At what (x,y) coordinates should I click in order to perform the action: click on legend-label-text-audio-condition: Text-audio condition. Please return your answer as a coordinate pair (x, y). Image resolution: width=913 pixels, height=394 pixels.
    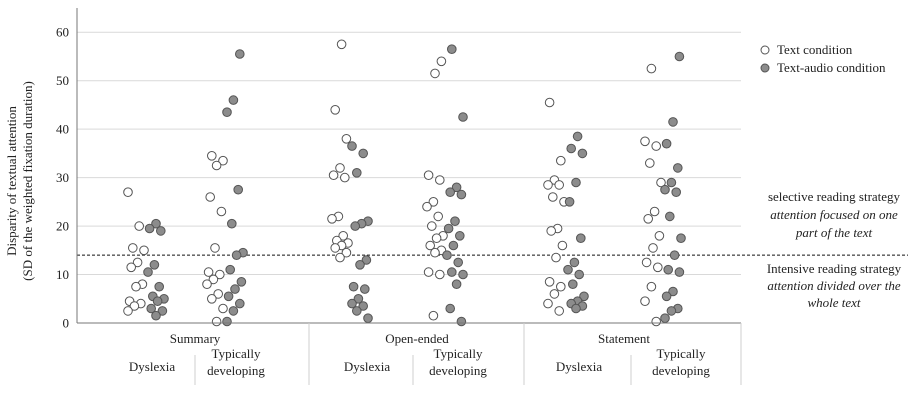
    Looking at the image, I should click on (831, 67).